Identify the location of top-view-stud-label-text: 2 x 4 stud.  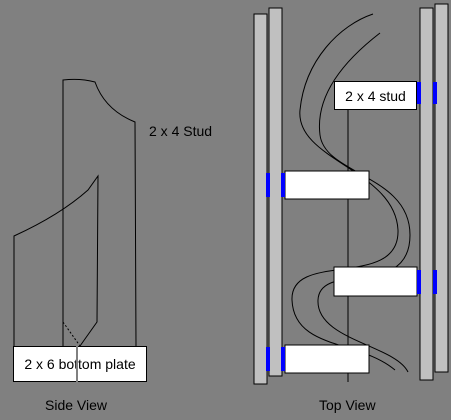
(375, 95).